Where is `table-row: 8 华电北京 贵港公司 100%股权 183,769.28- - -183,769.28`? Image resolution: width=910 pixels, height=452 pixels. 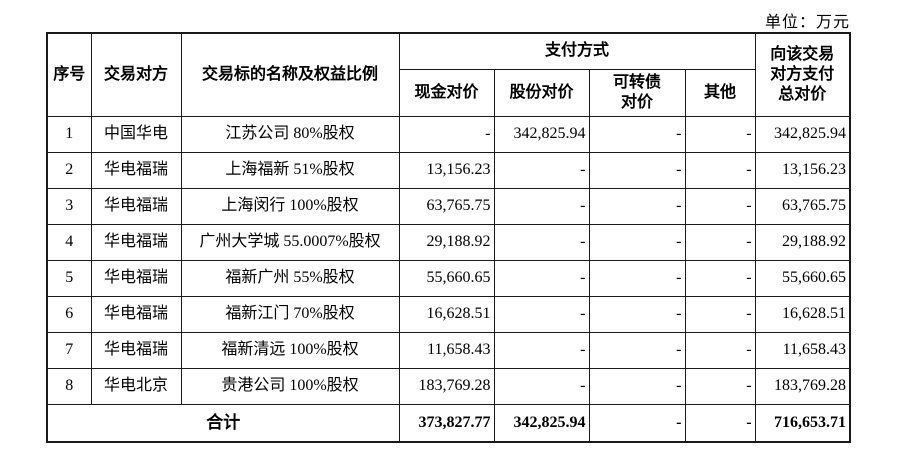
table-row: 8 华电北京 贵港公司 100%股权 183,769.28- - -183,769.28 is located at coordinates (448, 386).